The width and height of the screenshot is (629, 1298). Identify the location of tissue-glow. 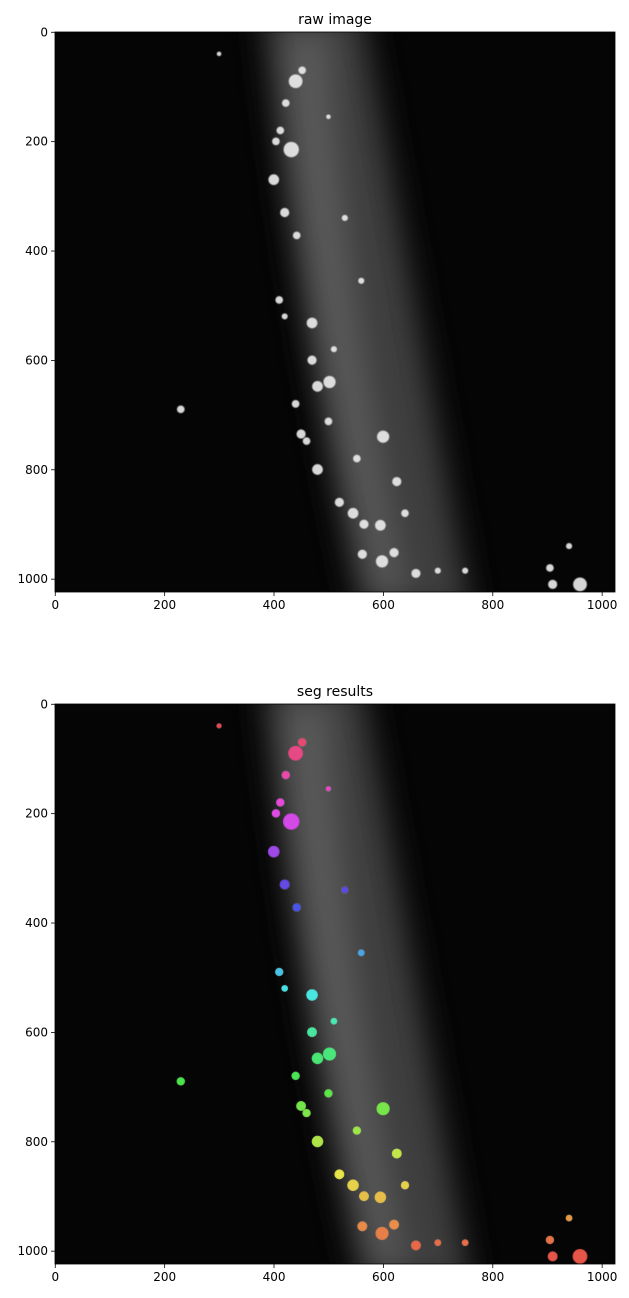
(344, 984).